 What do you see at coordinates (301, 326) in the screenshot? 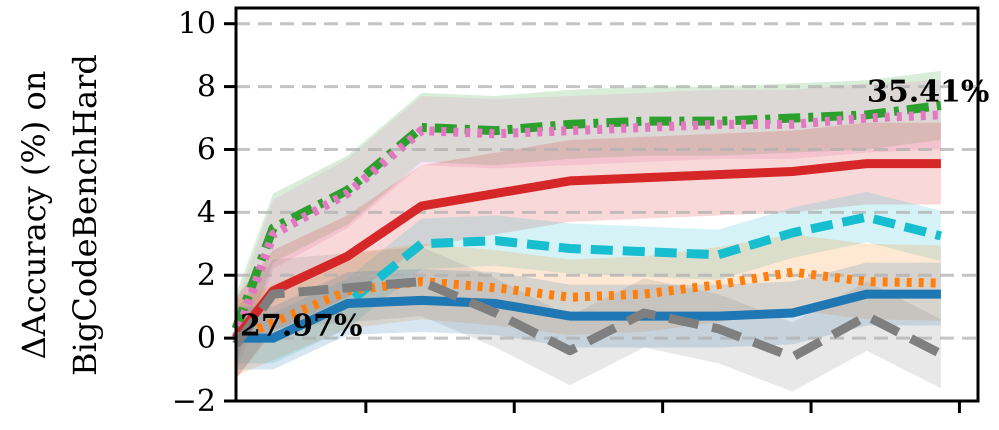
I see `annotation-1: 27.97%` at bounding box center [301, 326].